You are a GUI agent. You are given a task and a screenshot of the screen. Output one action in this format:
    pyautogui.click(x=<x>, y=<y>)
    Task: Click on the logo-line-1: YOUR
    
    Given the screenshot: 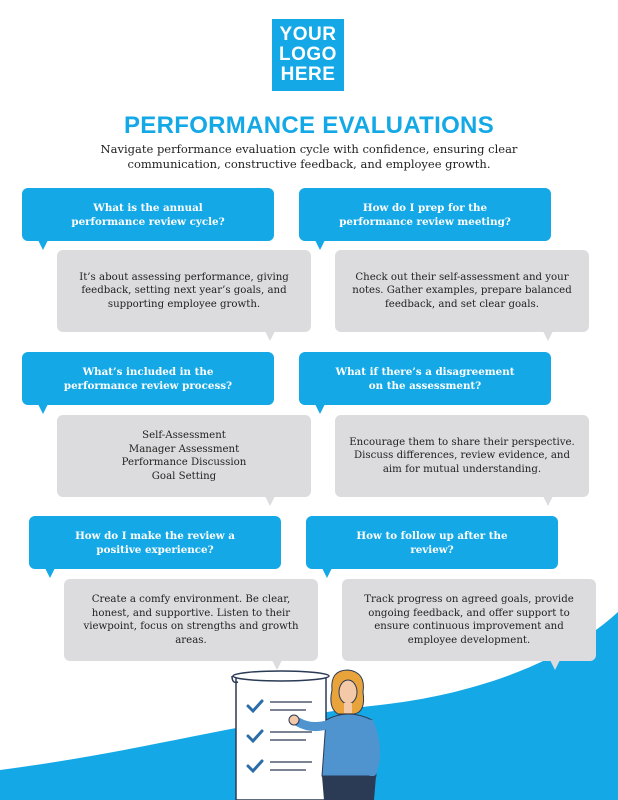 What is the action you would take?
    pyautogui.click(x=308, y=34)
    